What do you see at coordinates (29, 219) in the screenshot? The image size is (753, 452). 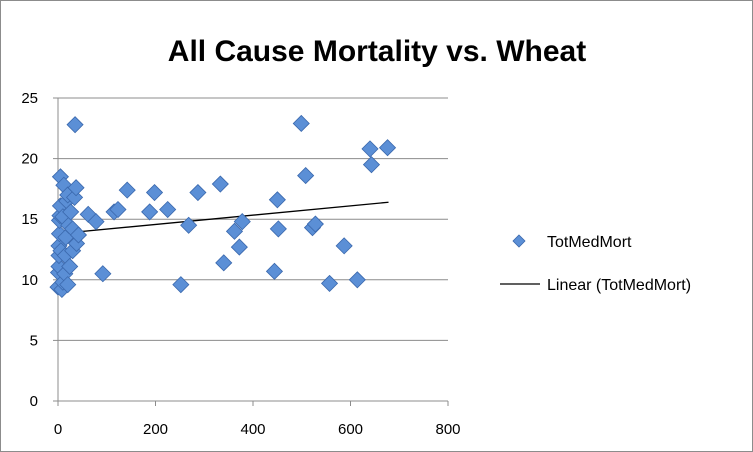 I see `y-tick-label: 15` at bounding box center [29, 219].